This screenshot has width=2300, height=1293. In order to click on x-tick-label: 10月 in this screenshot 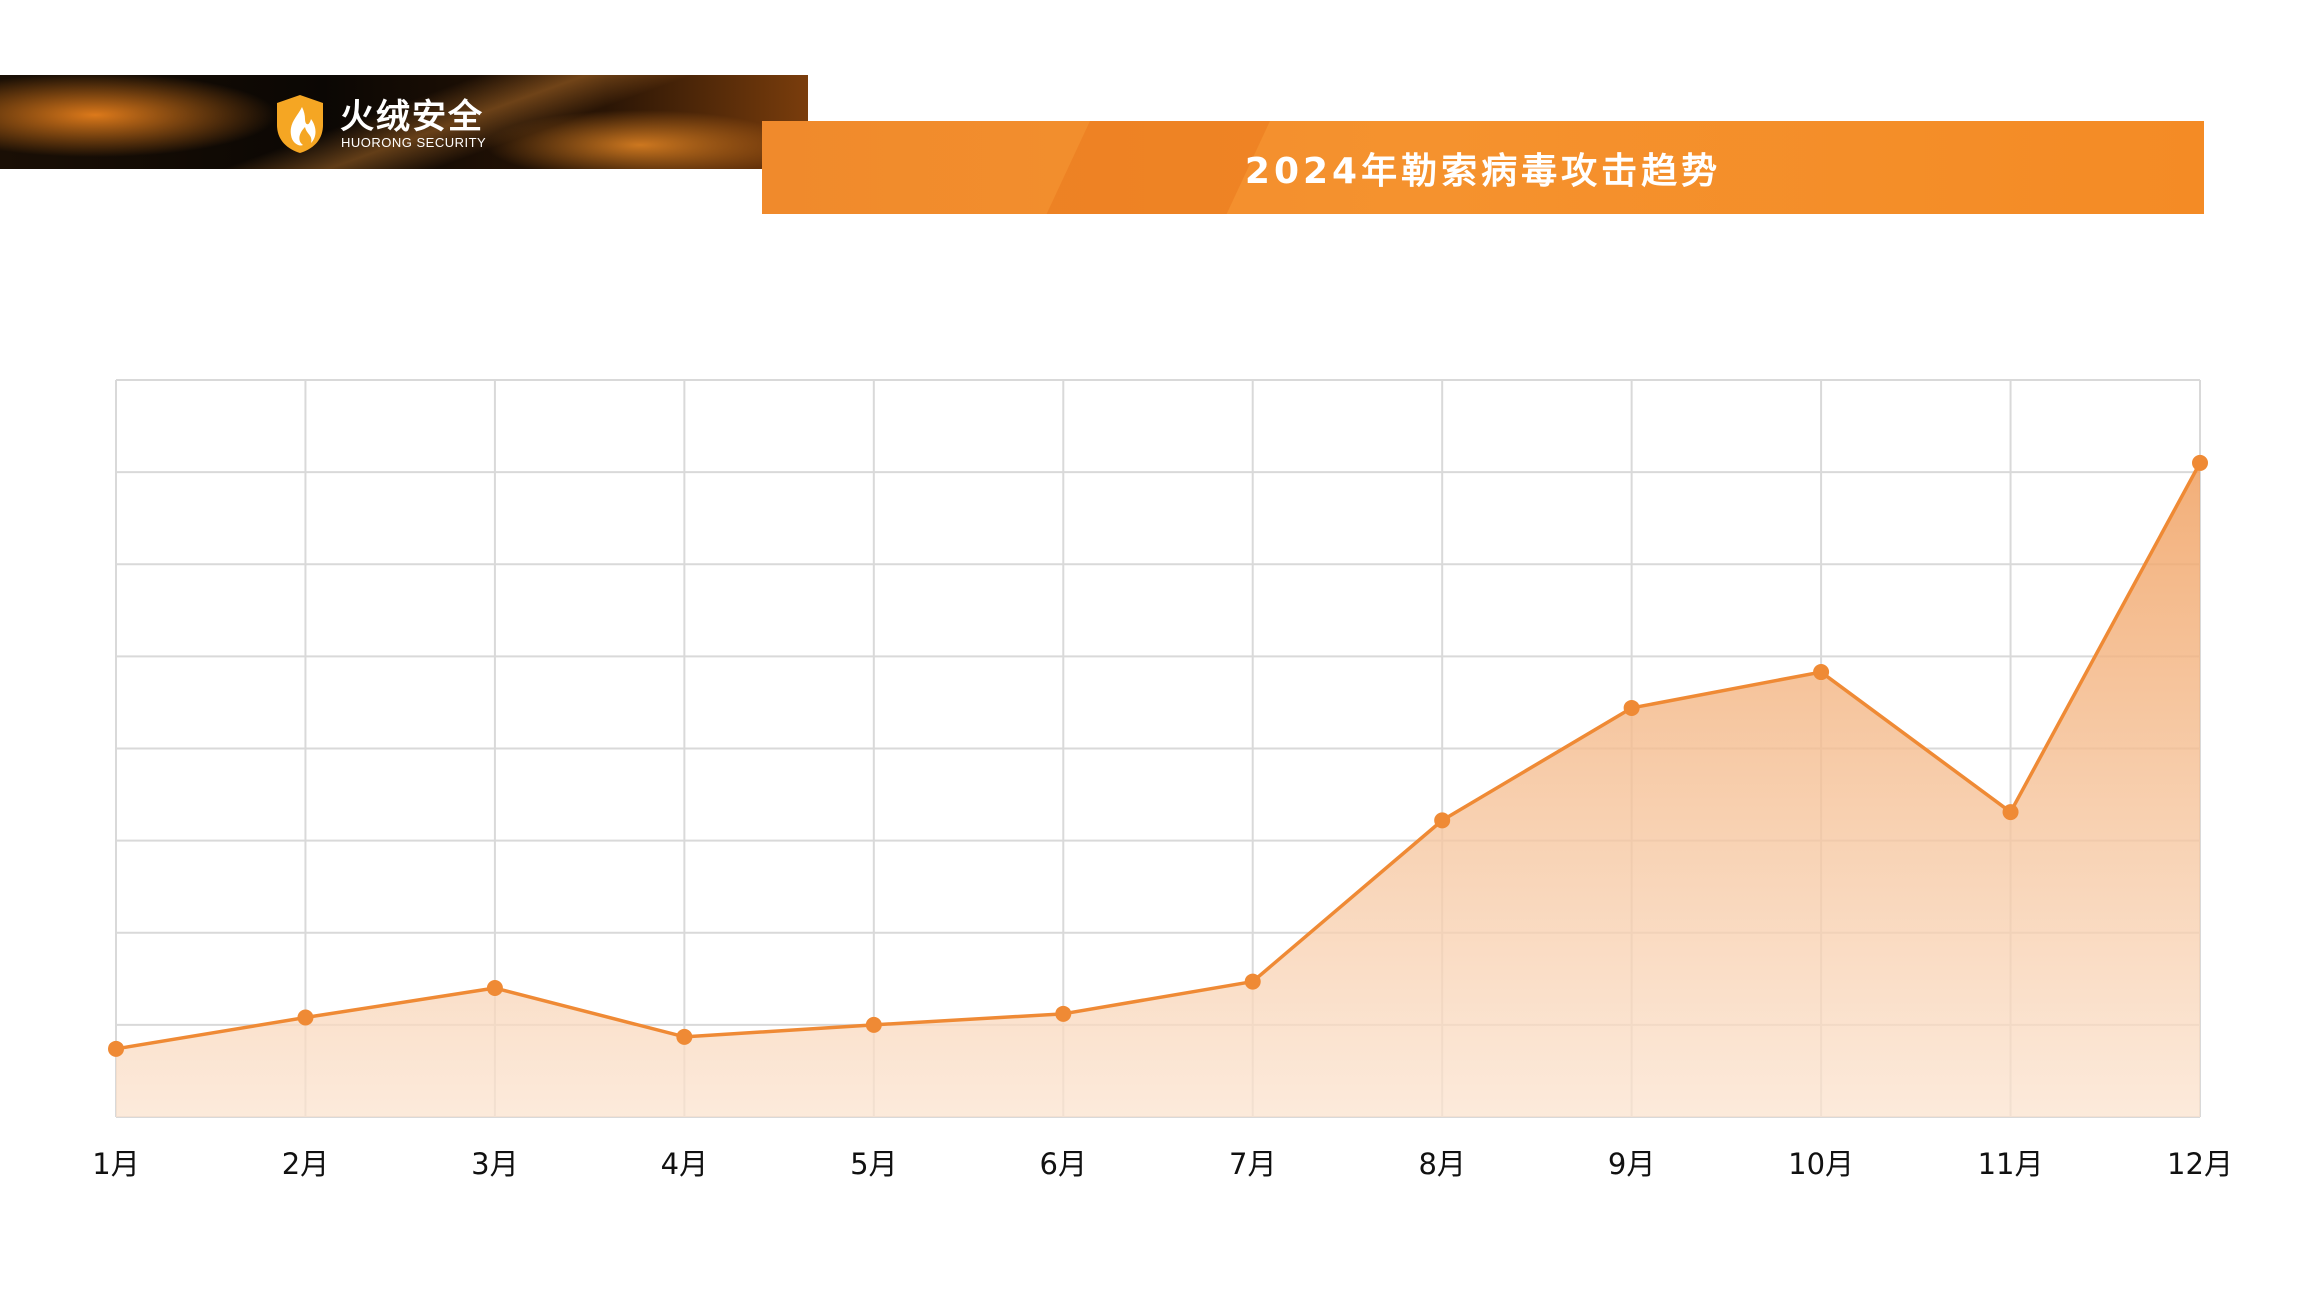, I will do `click(1821, 1164)`.